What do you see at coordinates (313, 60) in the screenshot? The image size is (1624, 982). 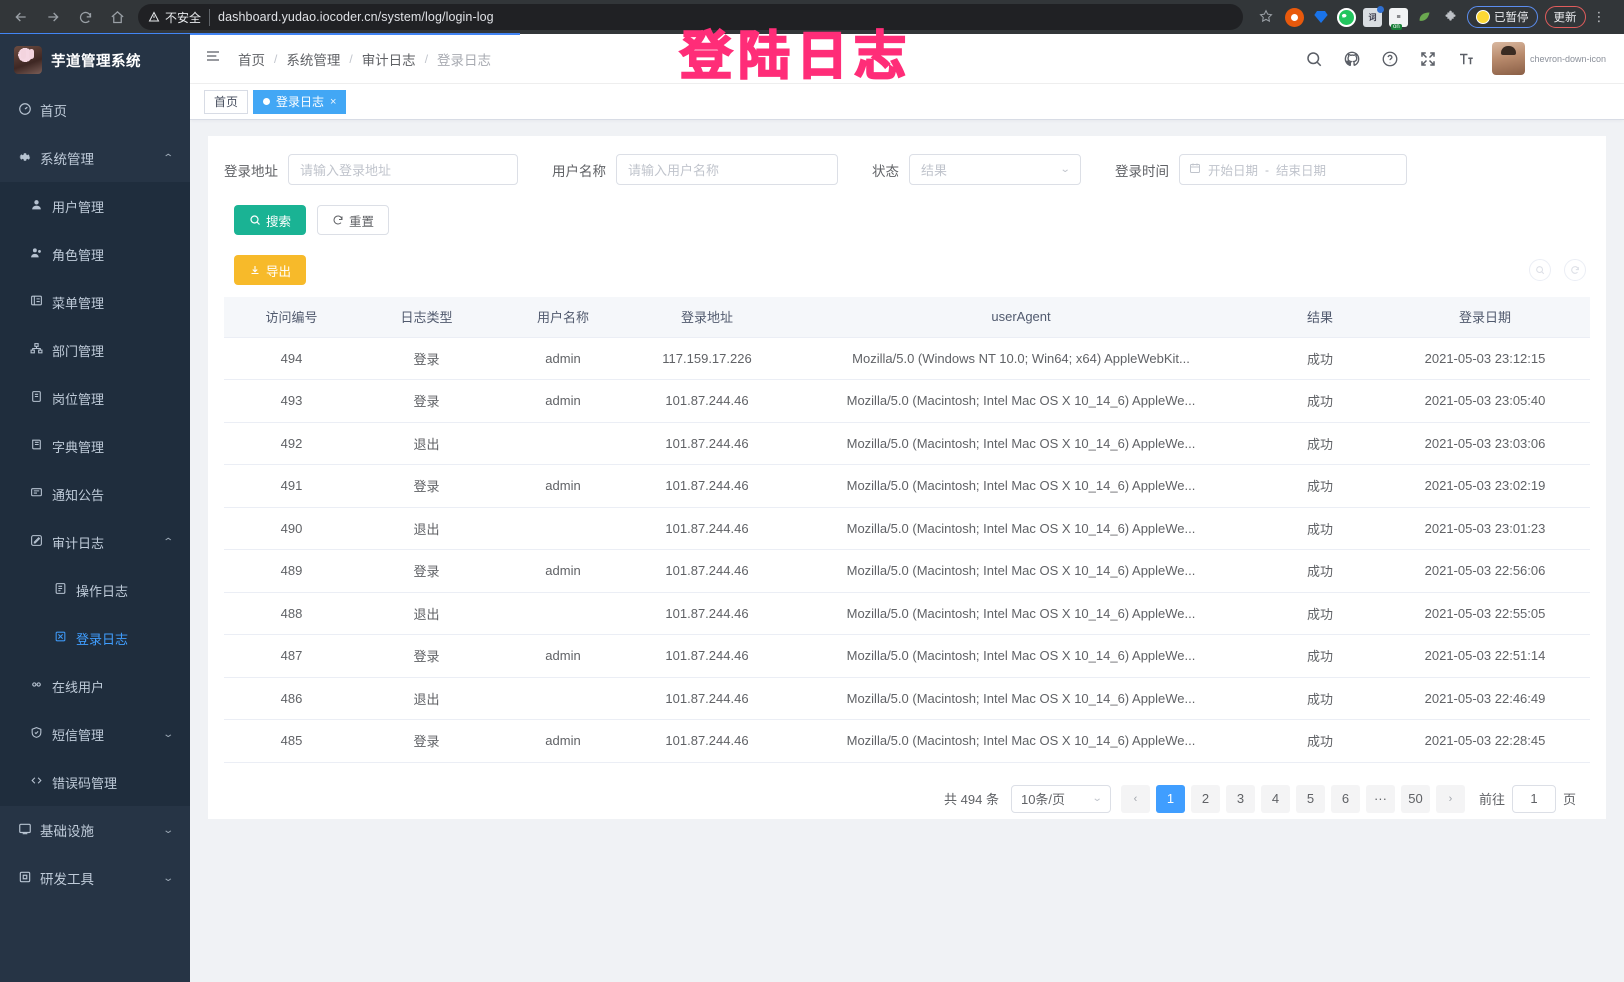 I see `breadcrumb-item-system: 系统管理` at bounding box center [313, 60].